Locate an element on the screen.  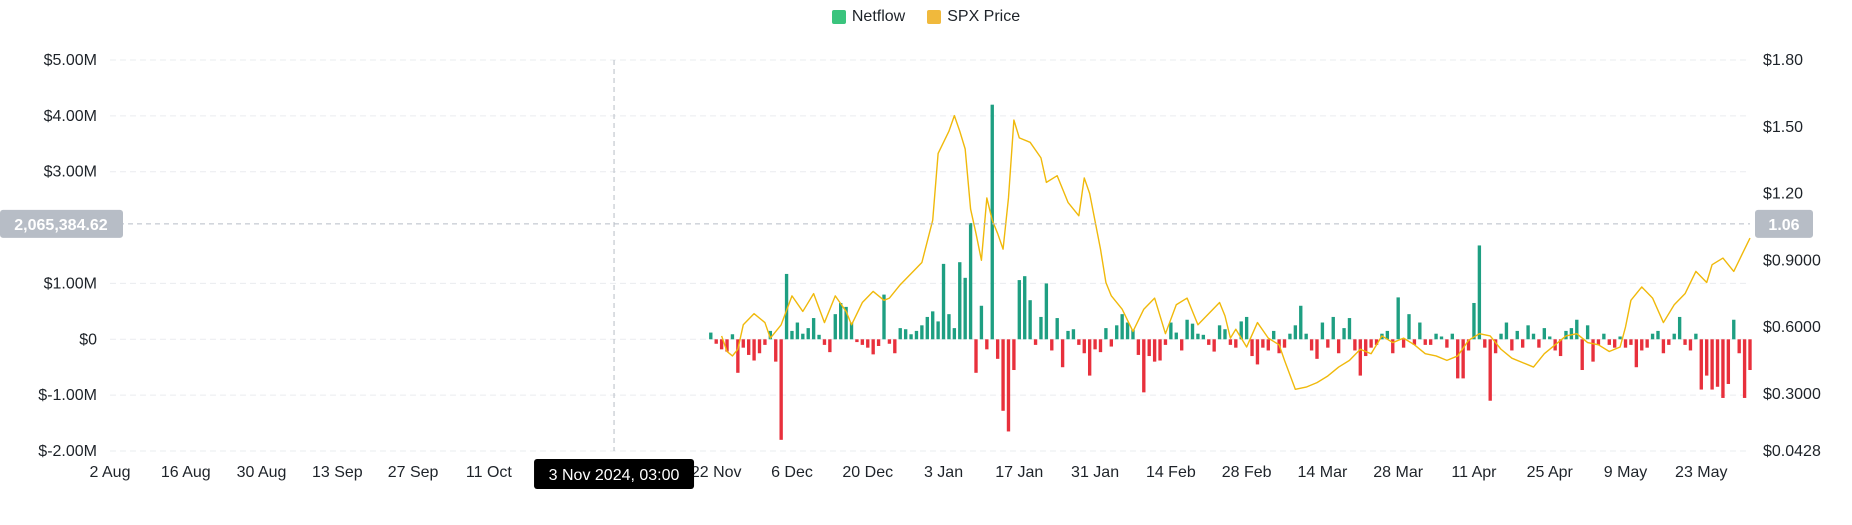
x-tick-label: 20 Dec is located at coordinates (867, 472).